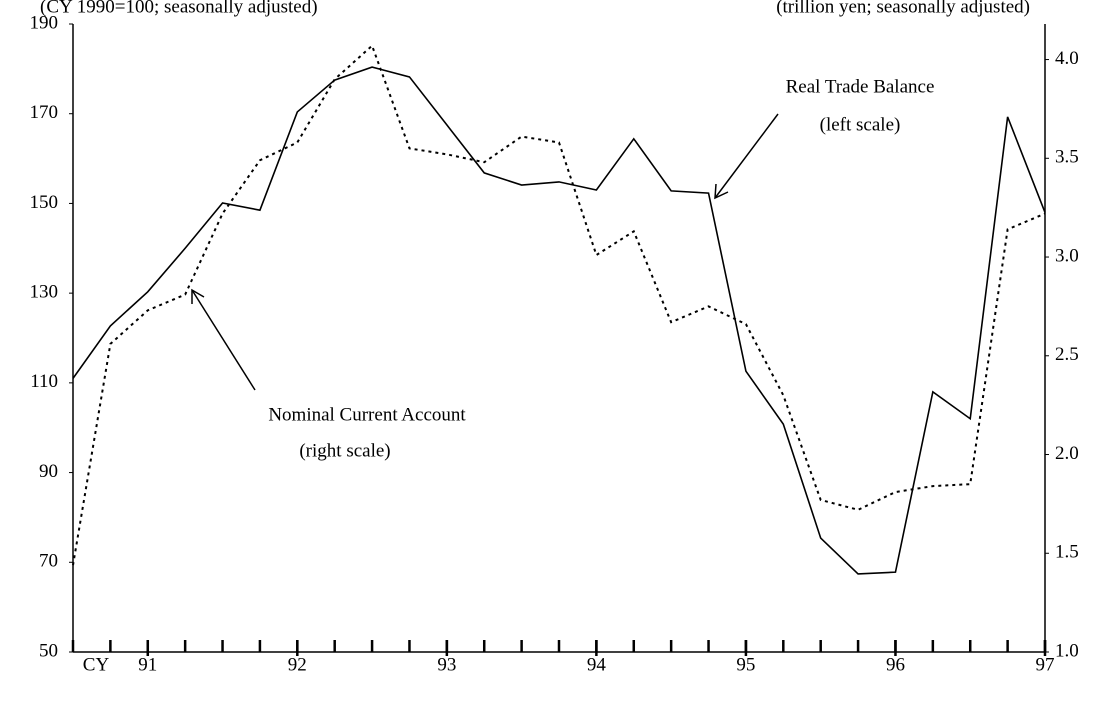  What do you see at coordinates (1067, 255) in the screenshot?
I see `y2-tick-label: 3.0` at bounding box center [1067, 255].